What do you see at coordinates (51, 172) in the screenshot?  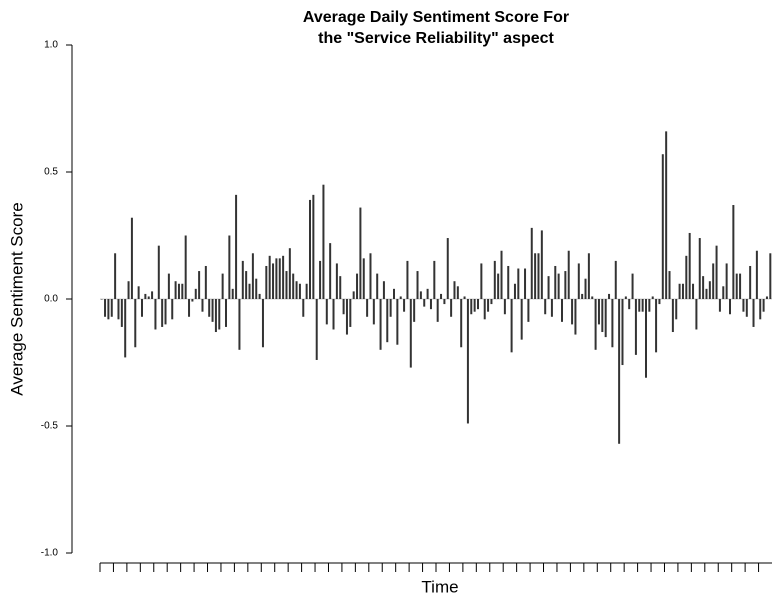 I see `y-tick-label: 0.5` at bounding box center [51, 172].